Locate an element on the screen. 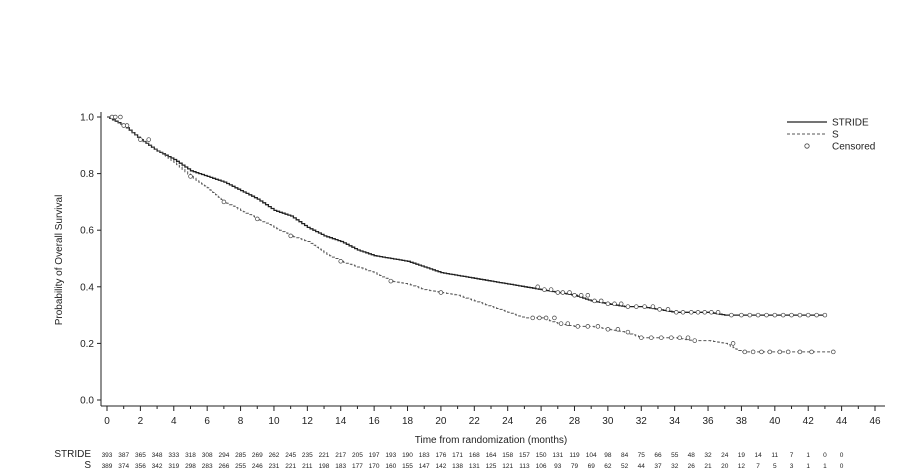 The width and height of the screenshot is (908, 476). risk-value: 21 is located at coordinates (708, 466).